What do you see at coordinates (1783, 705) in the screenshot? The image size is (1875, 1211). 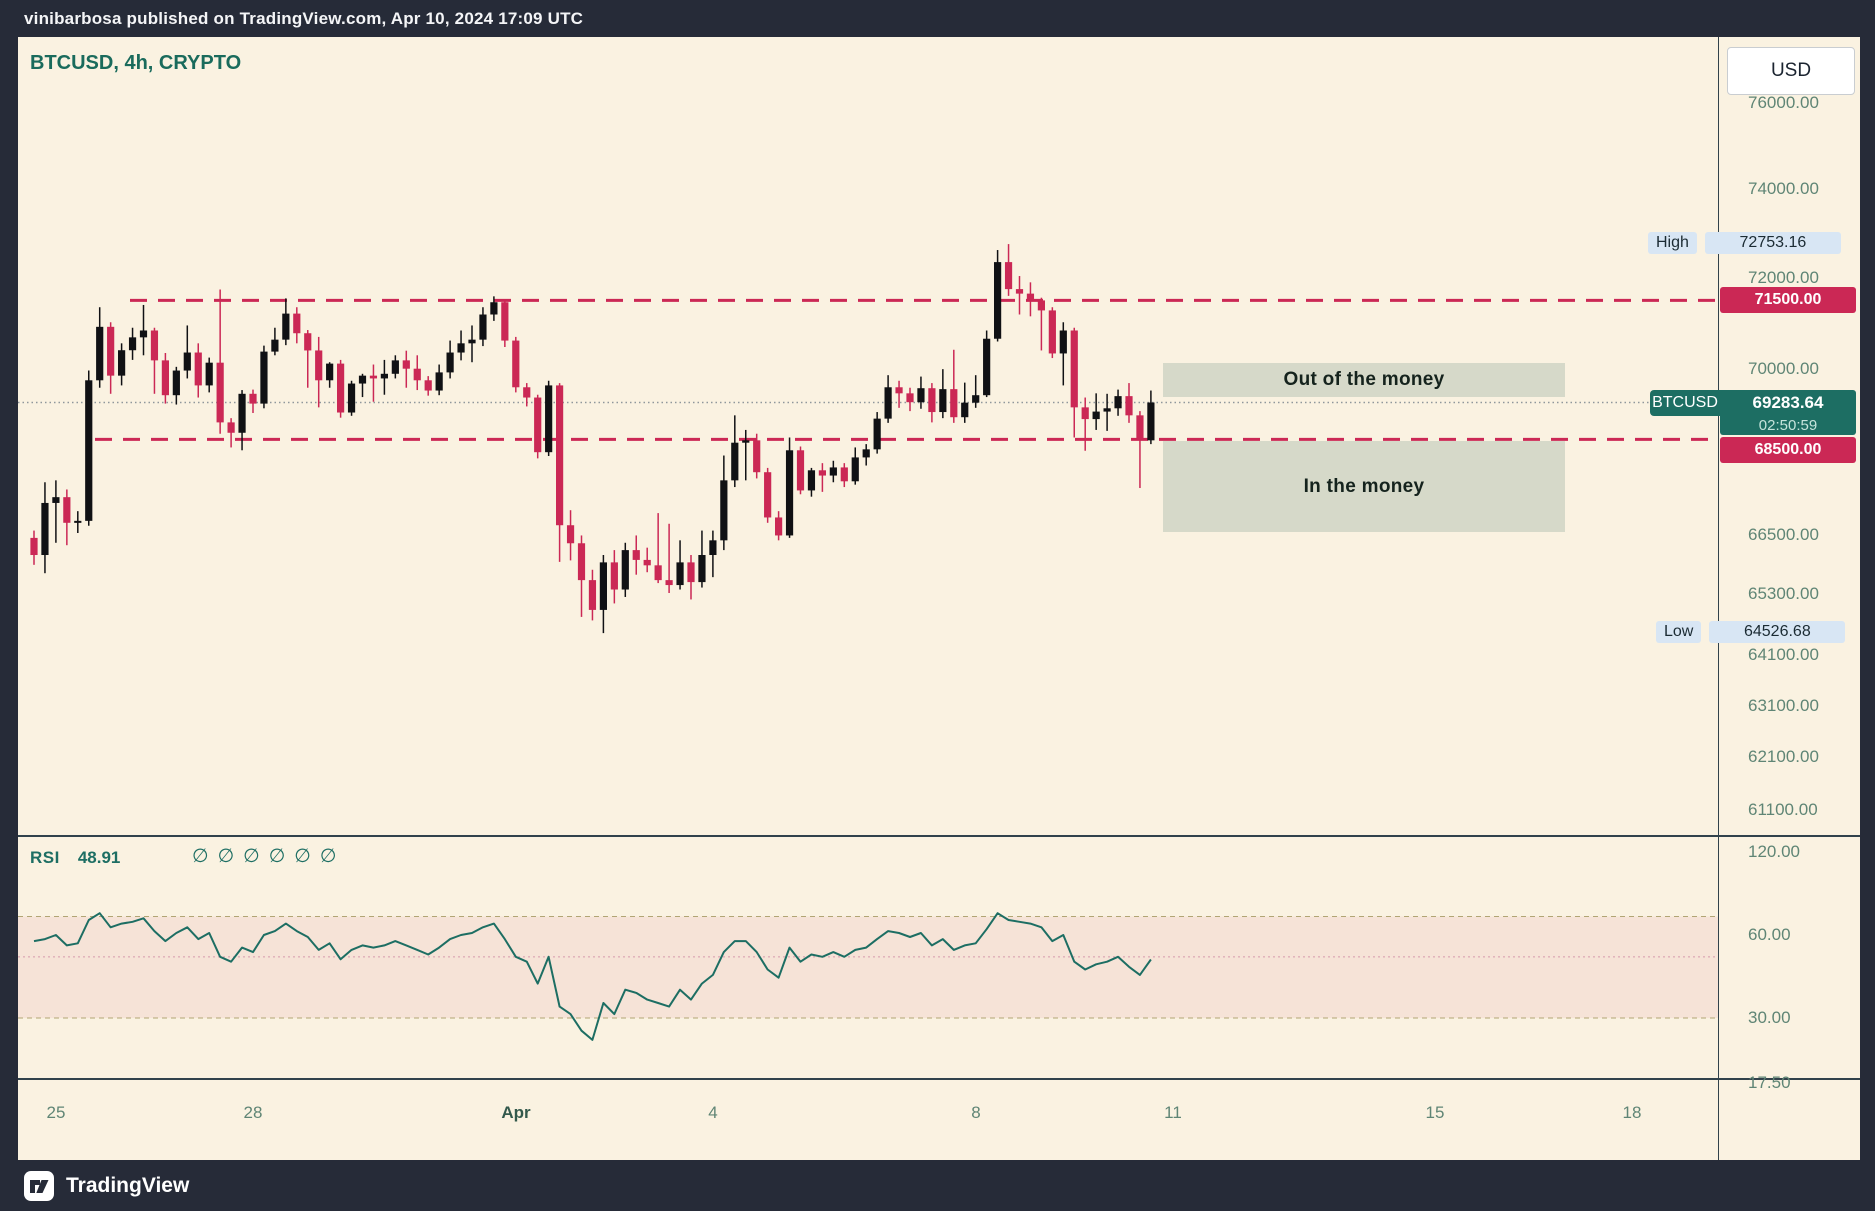 I see `price-axis-label: 63100.00` at bounding box center [1783, 705].